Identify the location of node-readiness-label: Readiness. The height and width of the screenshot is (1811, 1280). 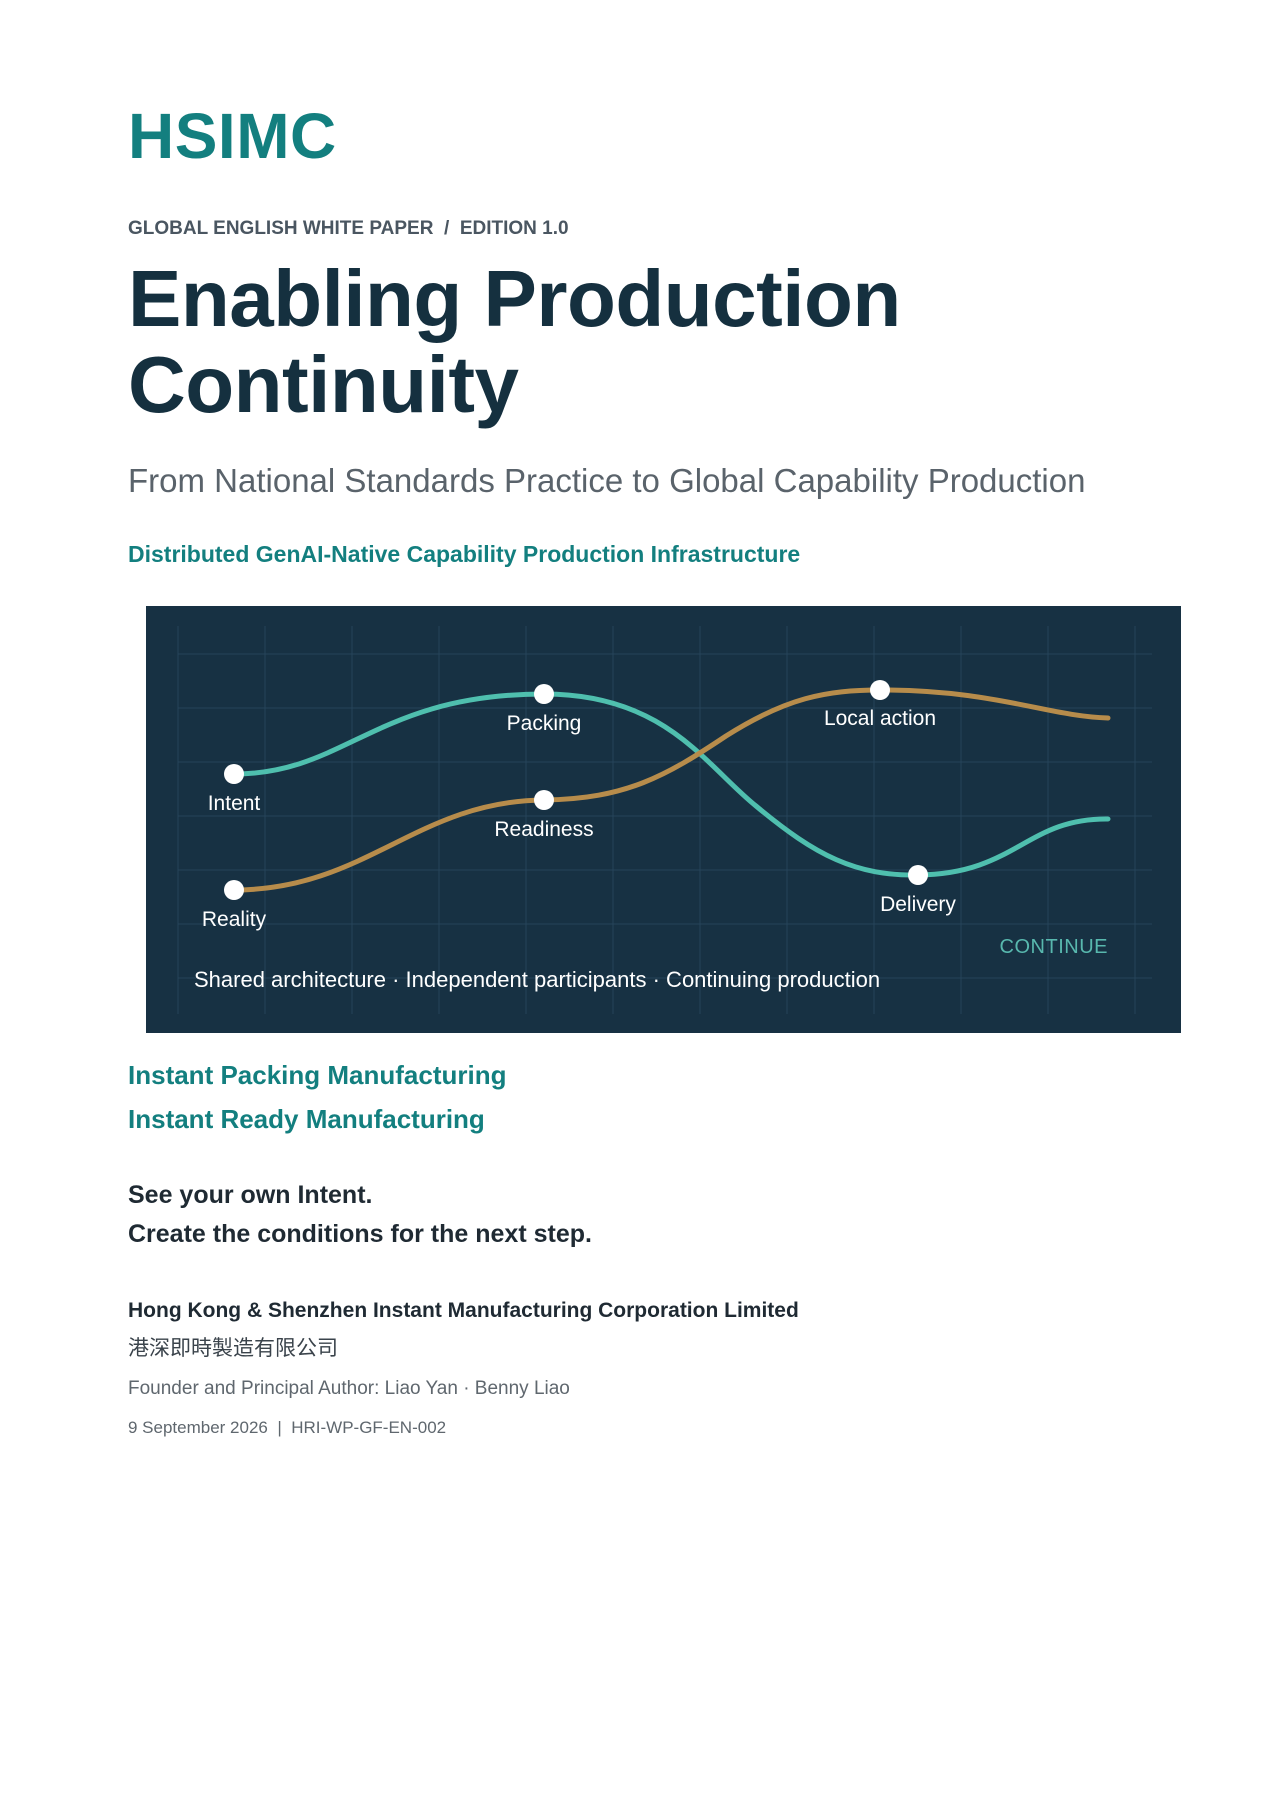
(543, 829).